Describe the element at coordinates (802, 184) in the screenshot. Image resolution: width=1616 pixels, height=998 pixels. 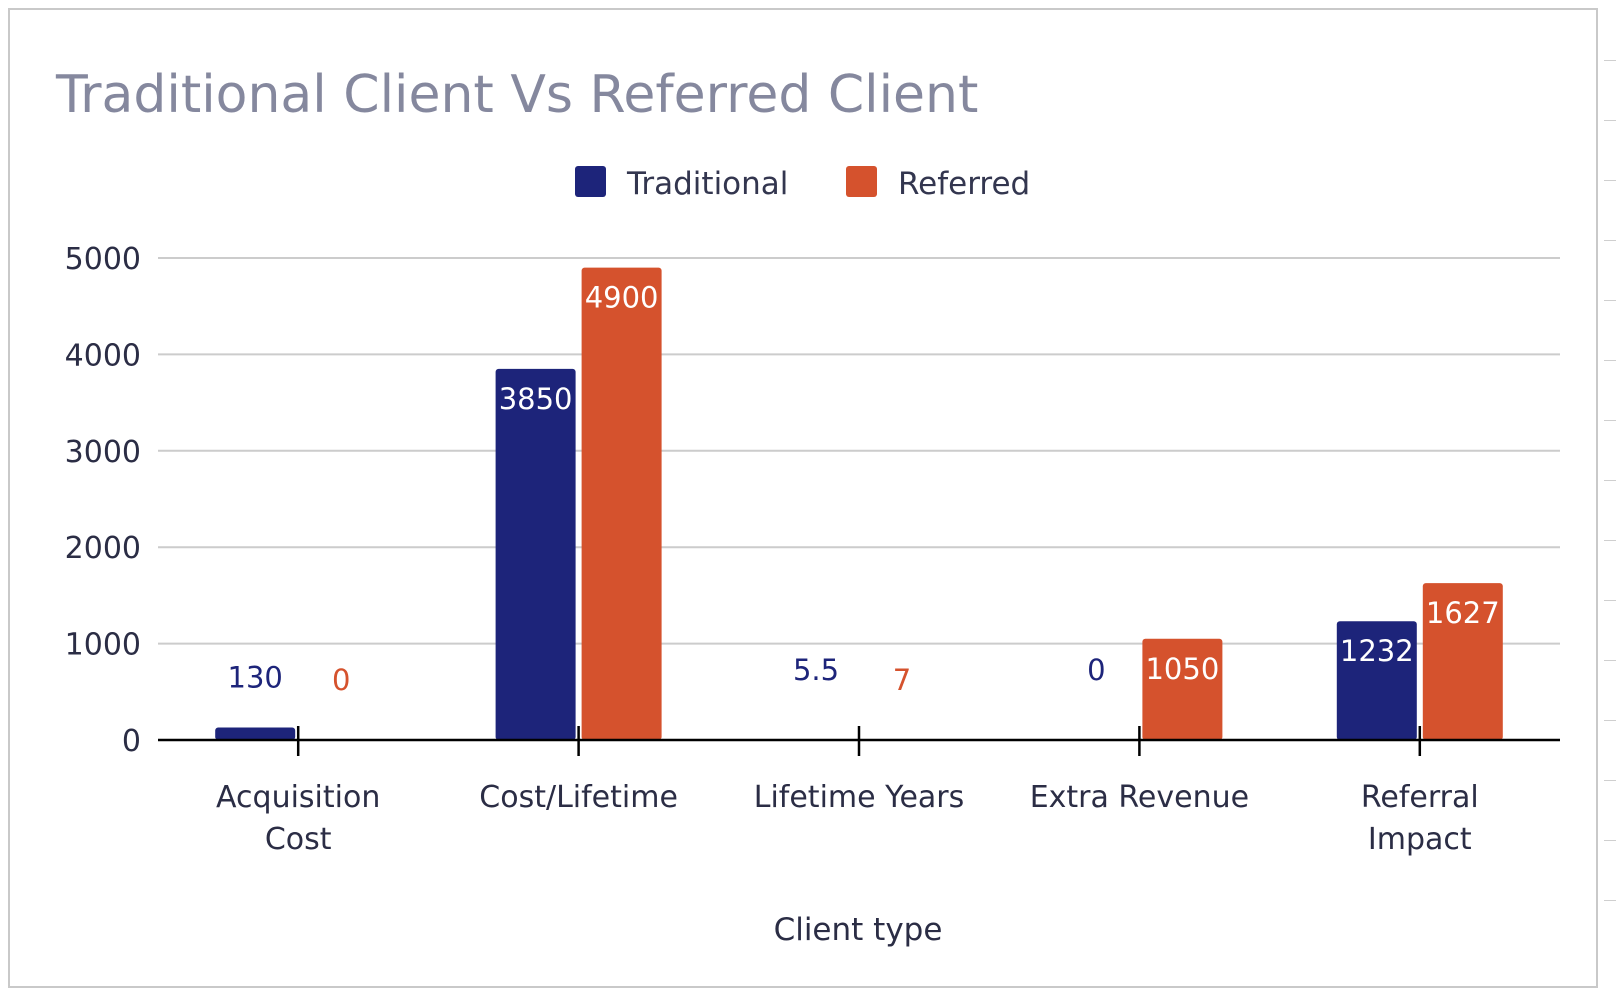
I see `legend: Traditional Referred` at that location.